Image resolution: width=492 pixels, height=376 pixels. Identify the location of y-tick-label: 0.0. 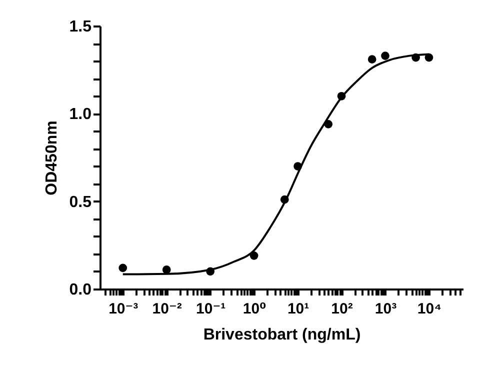
(80, 290).